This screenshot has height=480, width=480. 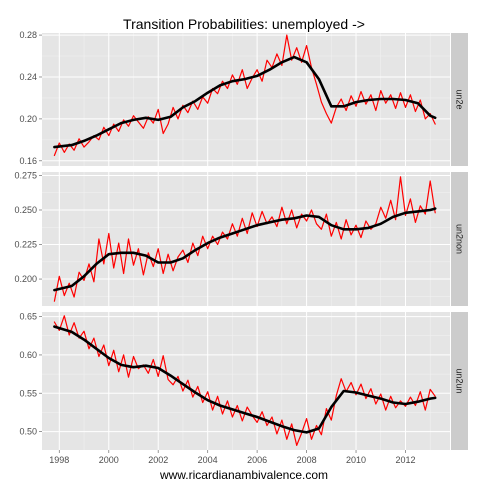 What do you see at coordinates (25, 175) in the screenshot?
I see `y-tick-label: 0.275` at bounding box center [25, 175].